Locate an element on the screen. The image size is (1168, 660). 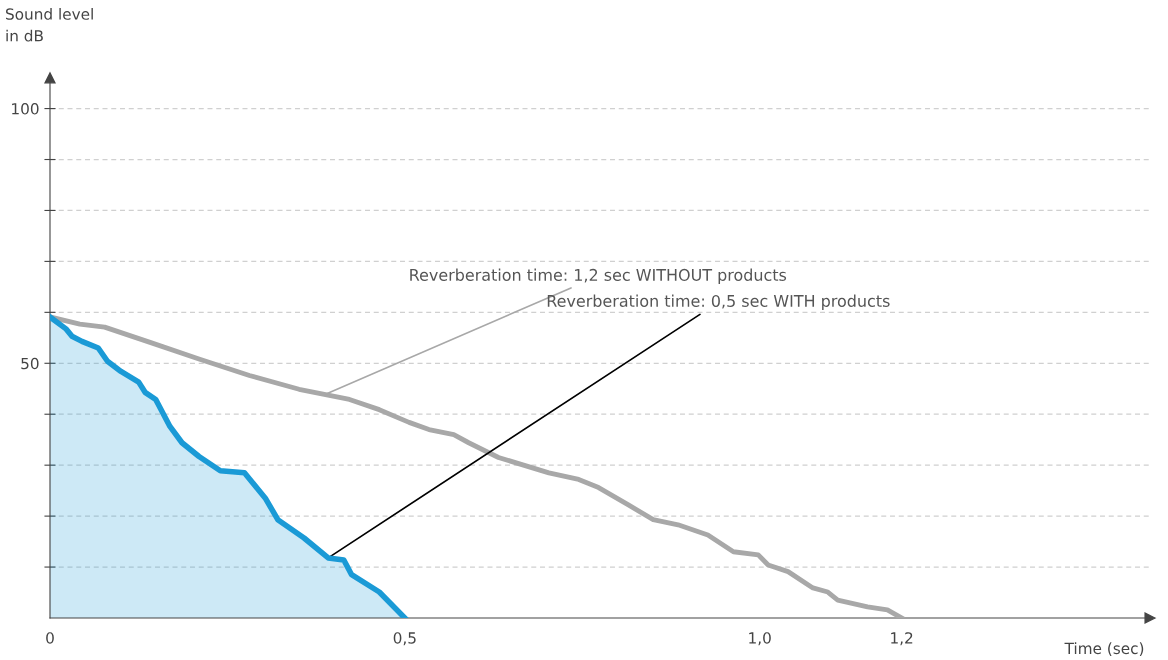
y-tick-label: 100 is located at coordinates (25, 109).